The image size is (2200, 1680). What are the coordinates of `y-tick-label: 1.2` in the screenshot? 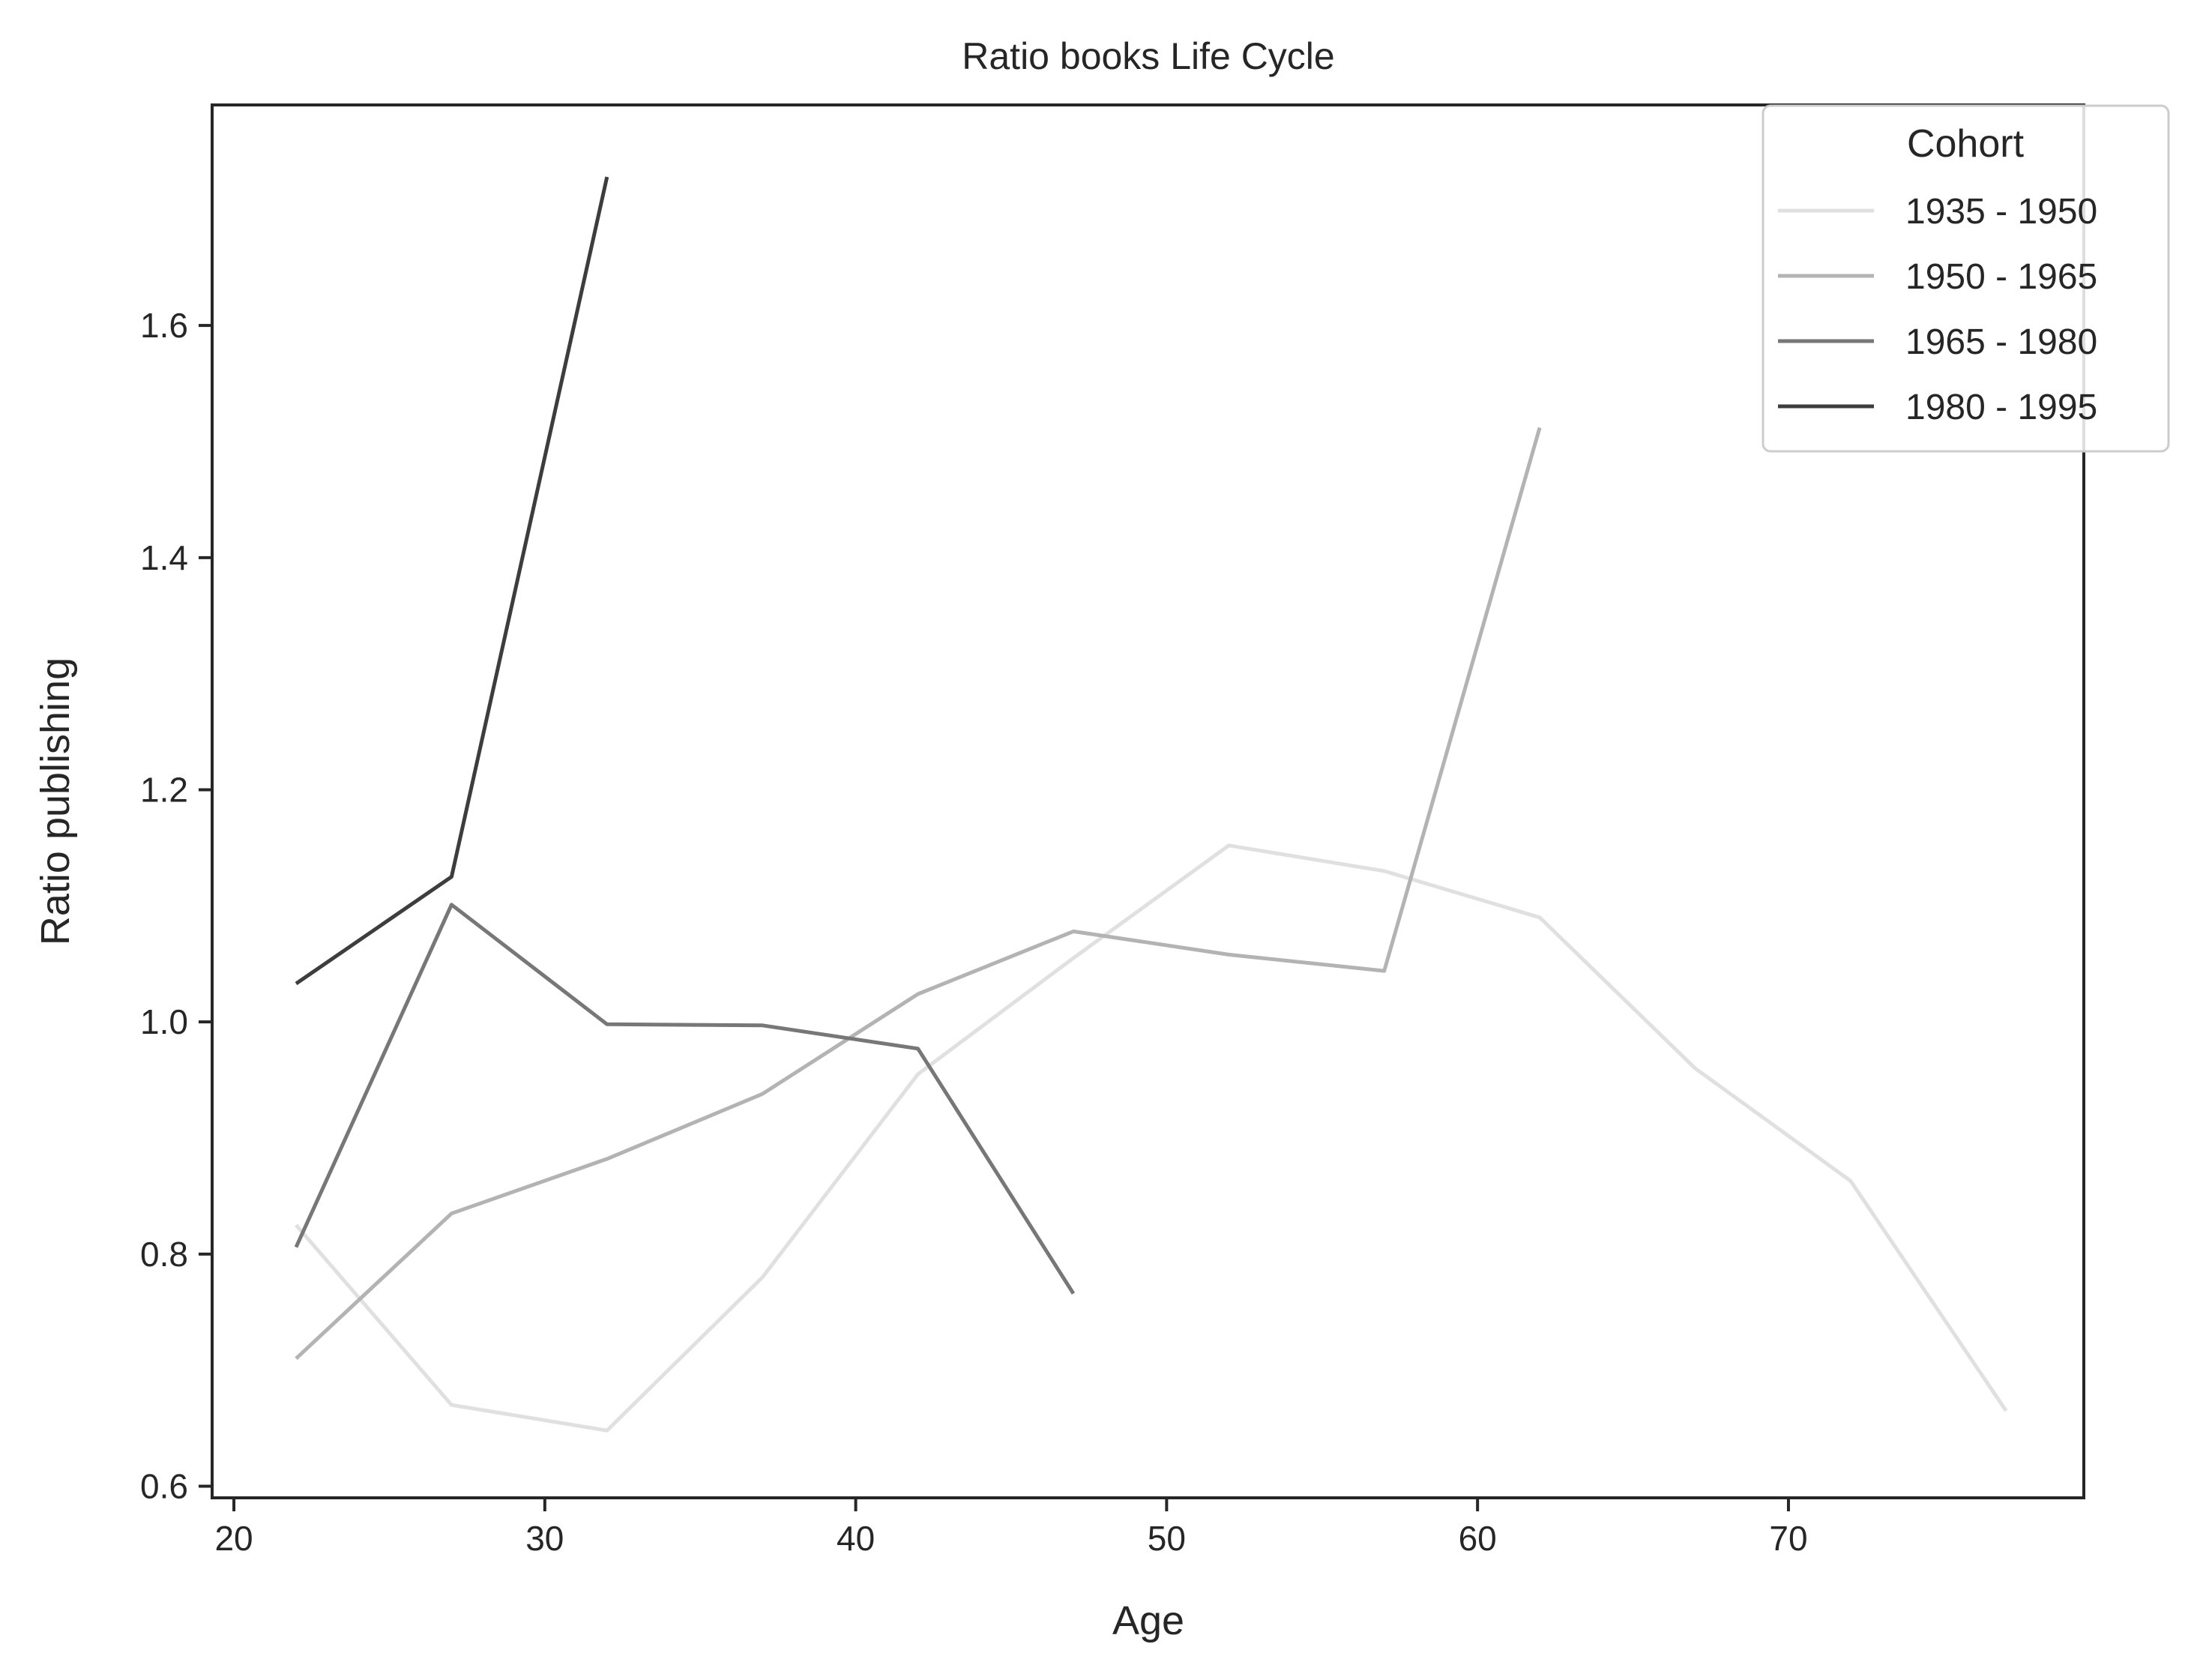 It's located at (164, 790).